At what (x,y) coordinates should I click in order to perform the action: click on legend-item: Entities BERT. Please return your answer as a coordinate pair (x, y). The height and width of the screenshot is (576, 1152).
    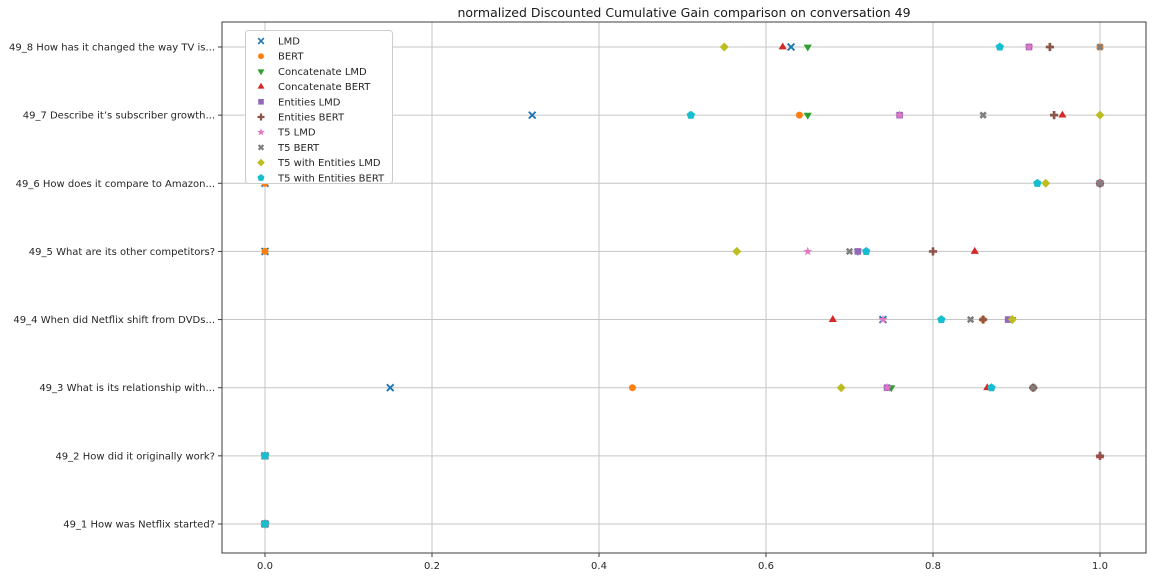
    Looking at the image, I should click on (301, 118).